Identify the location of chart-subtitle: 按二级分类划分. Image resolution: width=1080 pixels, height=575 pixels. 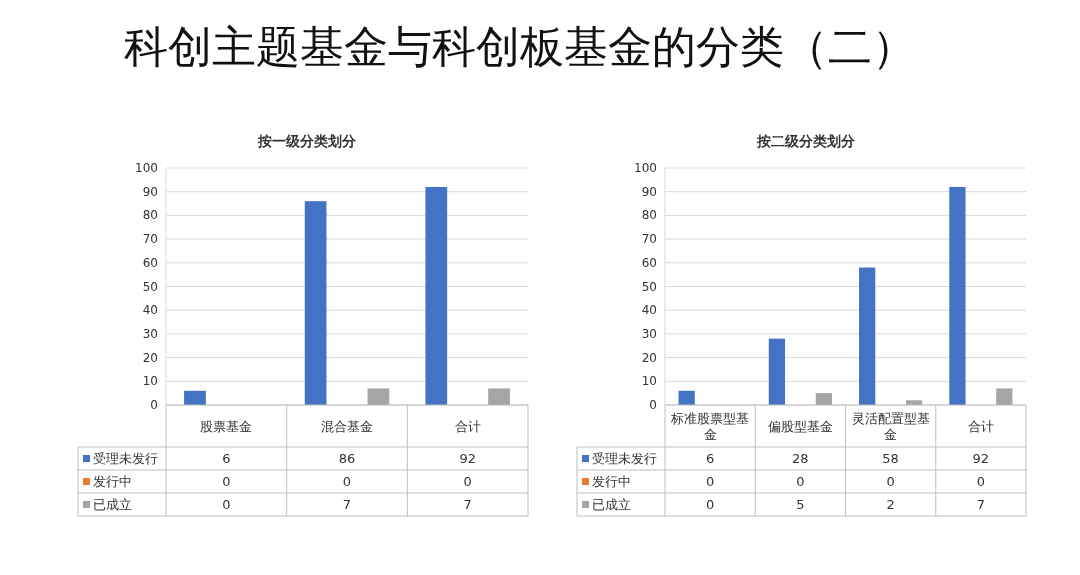
(805, 141).